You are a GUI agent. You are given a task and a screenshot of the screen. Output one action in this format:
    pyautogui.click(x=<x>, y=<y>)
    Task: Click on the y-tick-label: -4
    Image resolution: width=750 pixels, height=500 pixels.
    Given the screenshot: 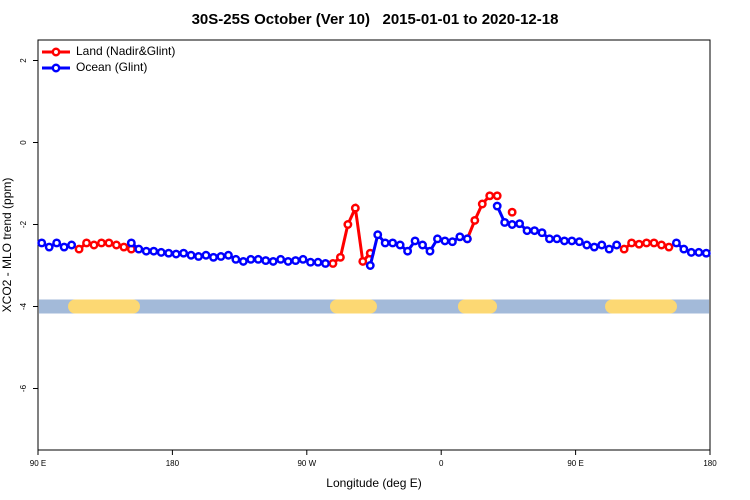 What is the action you would take?
    pyautogui.click(x=23, y=306)
    